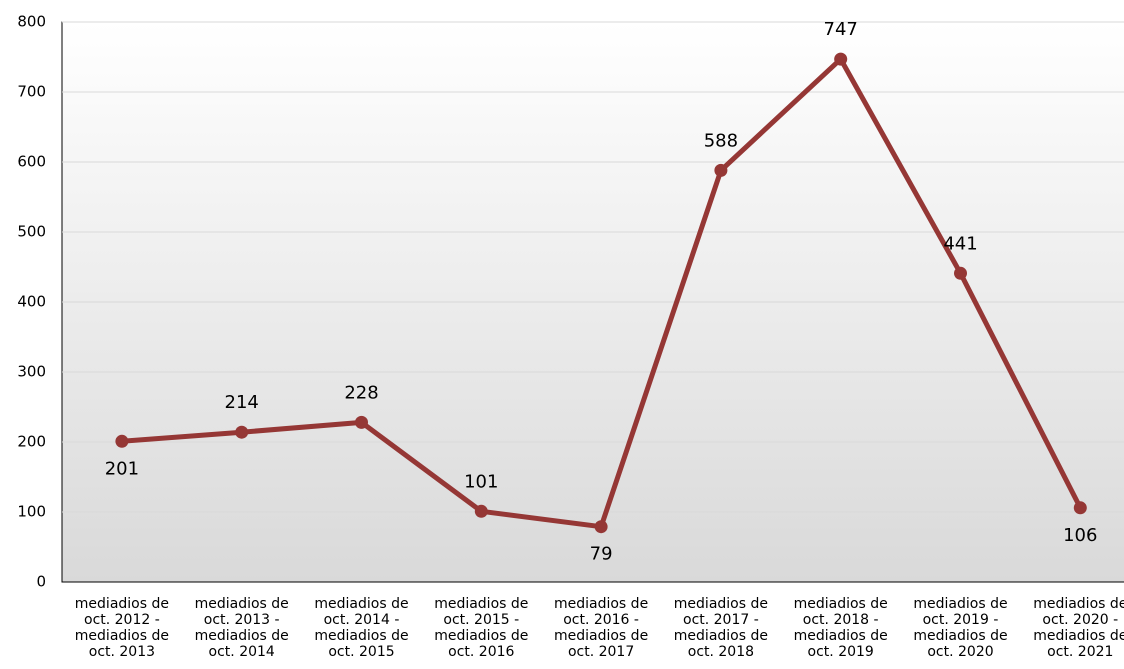 This screenshot has height=669, width=1124. I want to click on data-label: 201, so click(122, 468).